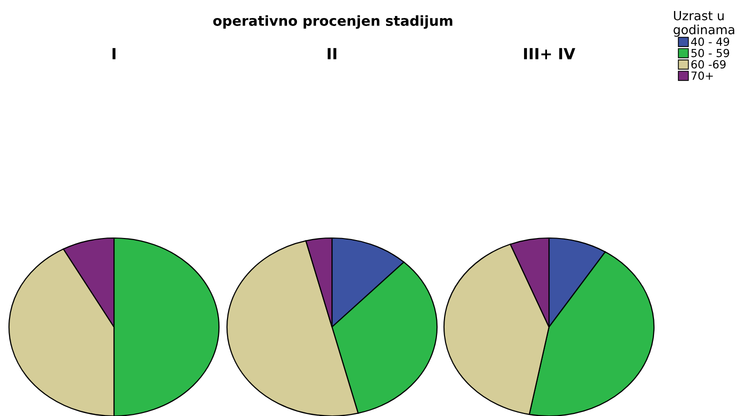  Describe the element at coordinates (710, 53) in the screenshot. I see `legend-label: 50 - 59` at that location.